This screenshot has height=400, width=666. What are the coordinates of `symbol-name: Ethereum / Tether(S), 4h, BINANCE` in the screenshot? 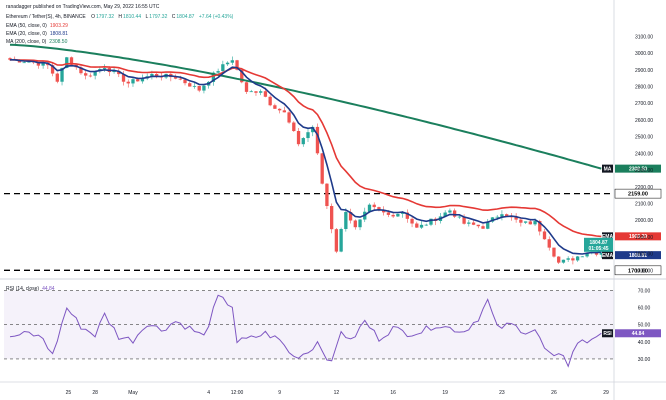 It's located at (46, 17).